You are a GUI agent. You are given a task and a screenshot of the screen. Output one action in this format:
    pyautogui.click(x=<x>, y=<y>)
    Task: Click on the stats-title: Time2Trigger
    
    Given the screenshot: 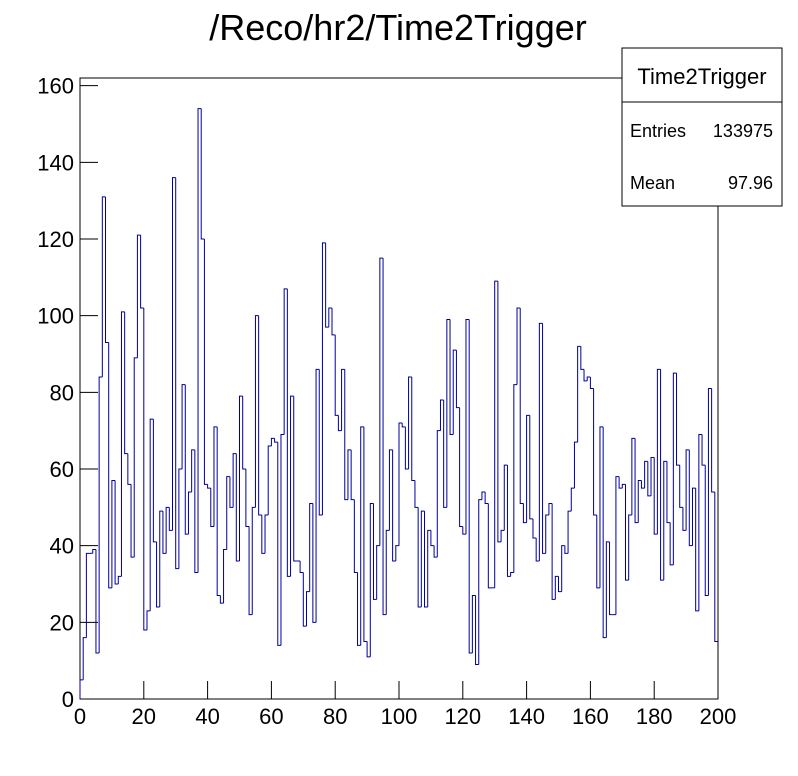 What is the action you would take?
    pyautogui.click(x=701, y=76)
    